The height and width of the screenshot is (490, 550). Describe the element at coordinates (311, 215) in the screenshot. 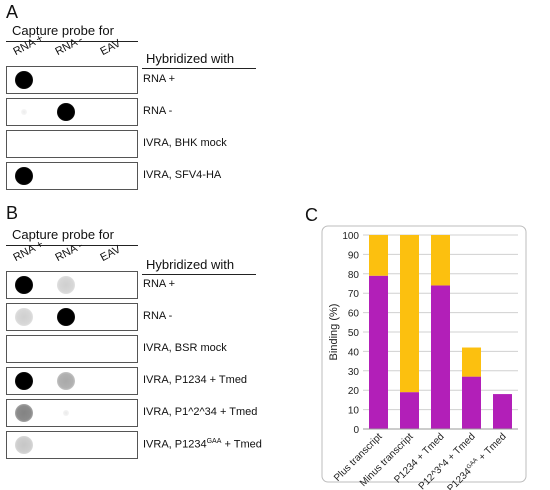

I see `panel-c-letter: C` at that location.